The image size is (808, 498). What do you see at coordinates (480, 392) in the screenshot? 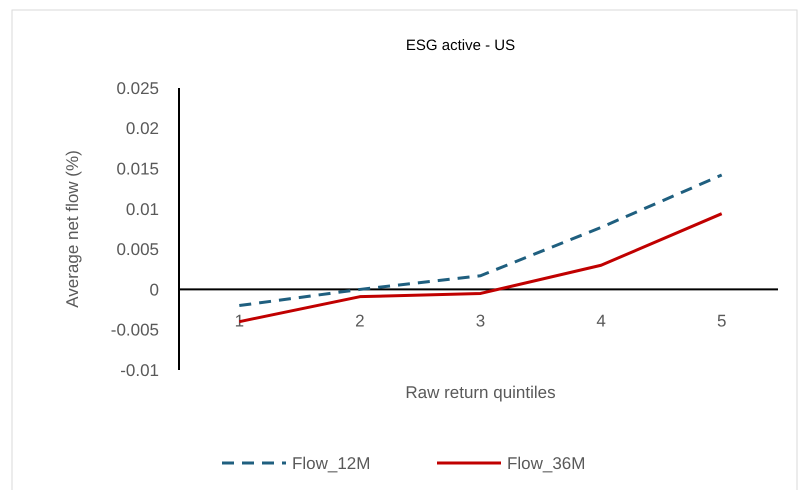
I see `x-axis-title: Raw return quintiles` at bounding box center [480, 392].